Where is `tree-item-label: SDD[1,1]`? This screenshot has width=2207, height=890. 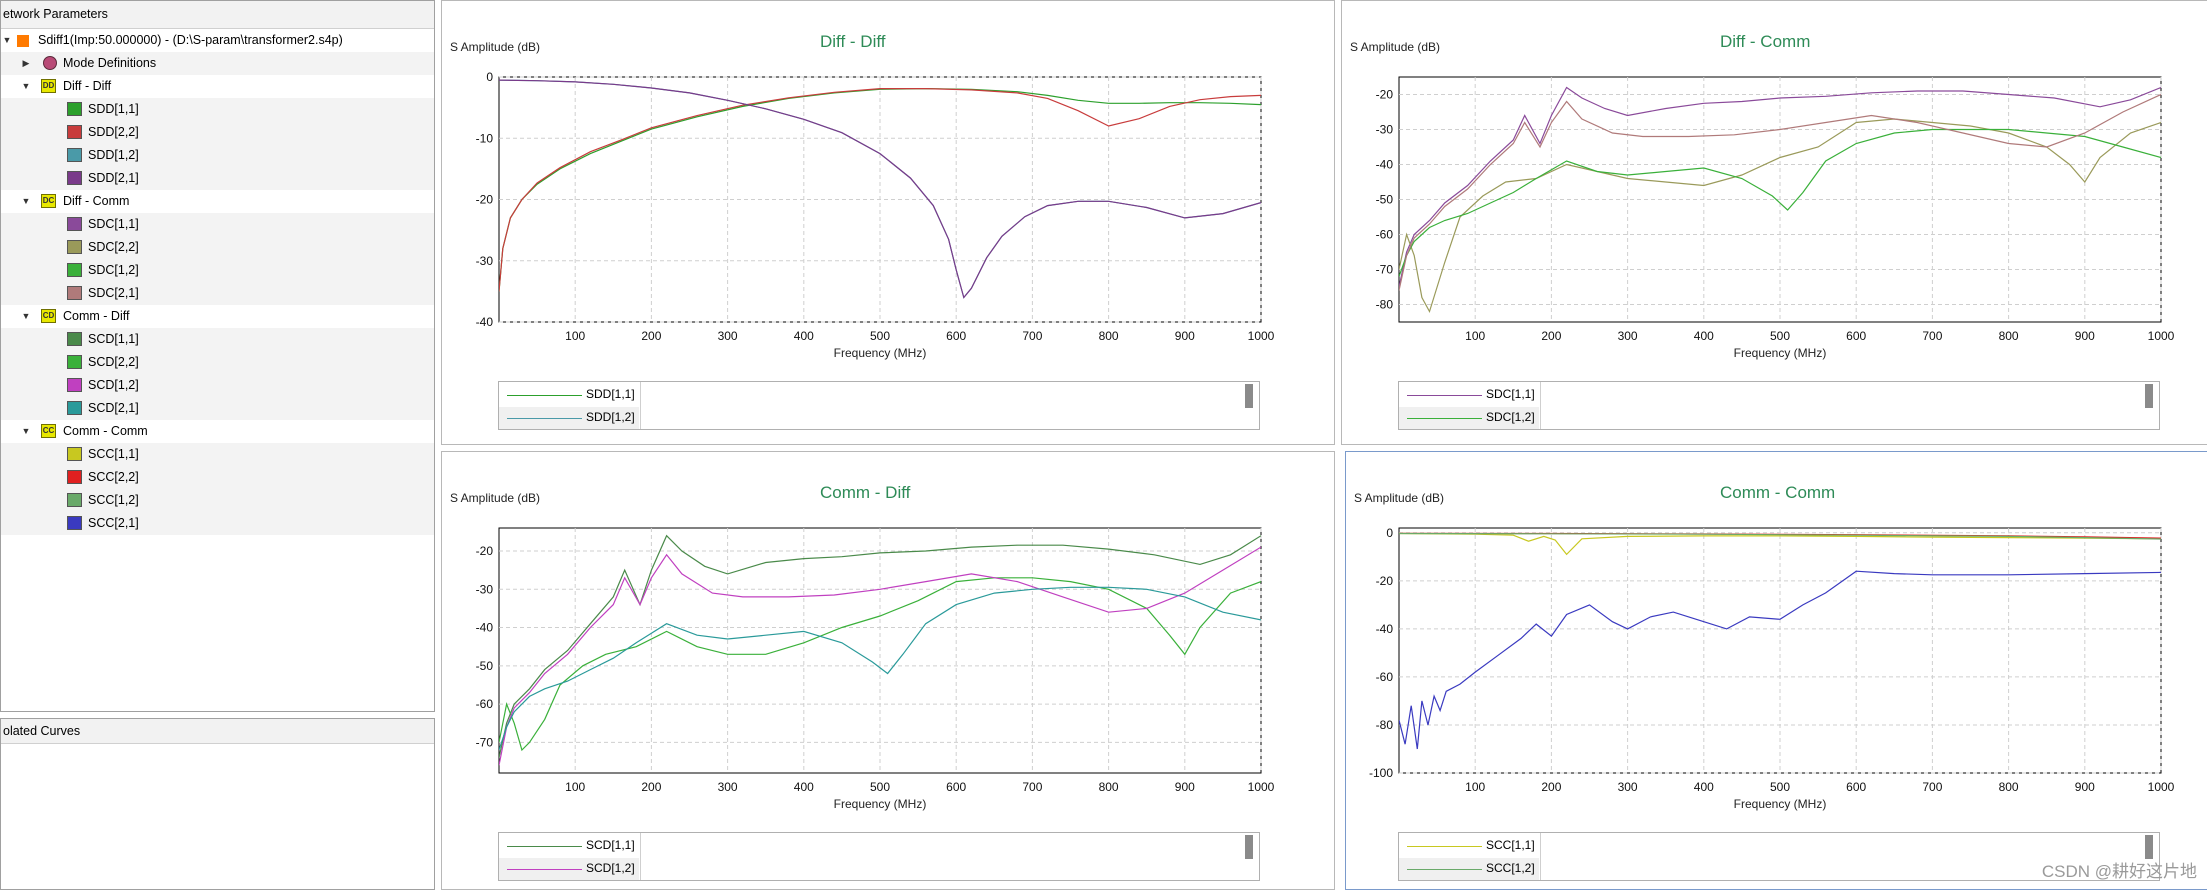
tree-item-label: SDD[1,1] is located at coordinates (113, 109).